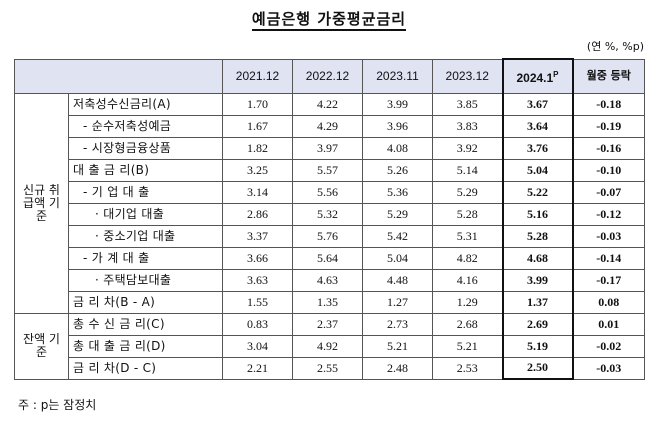 This screenshot has height=425, width=658. I want to click on value-cell: 3.99, so click(537, 280).